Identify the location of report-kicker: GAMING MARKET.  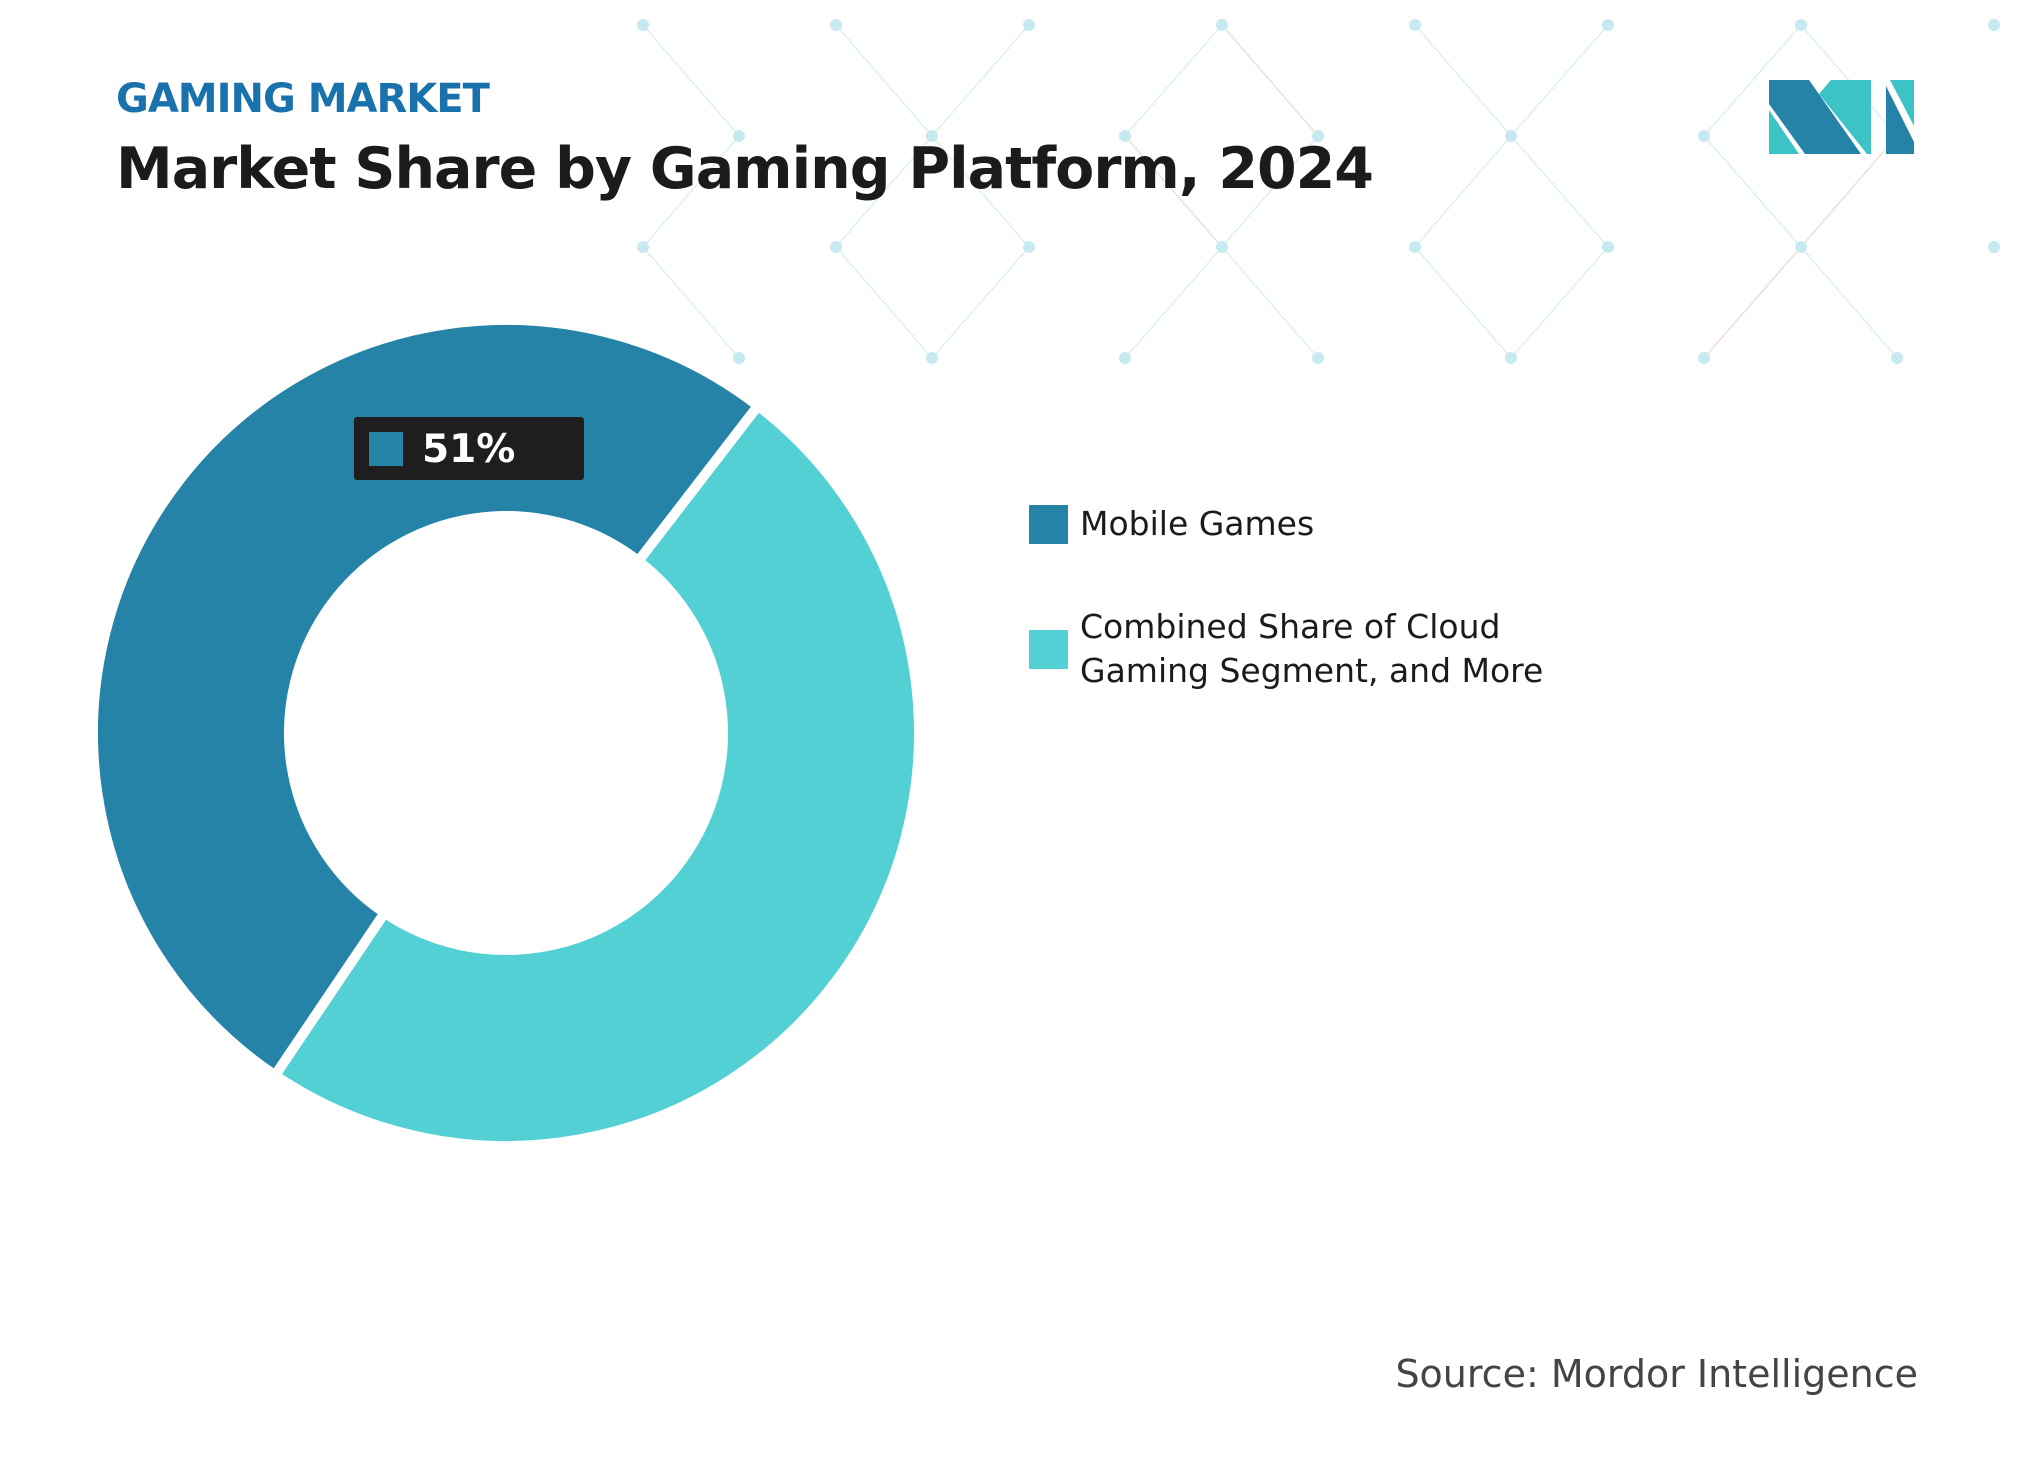
(303, 99).